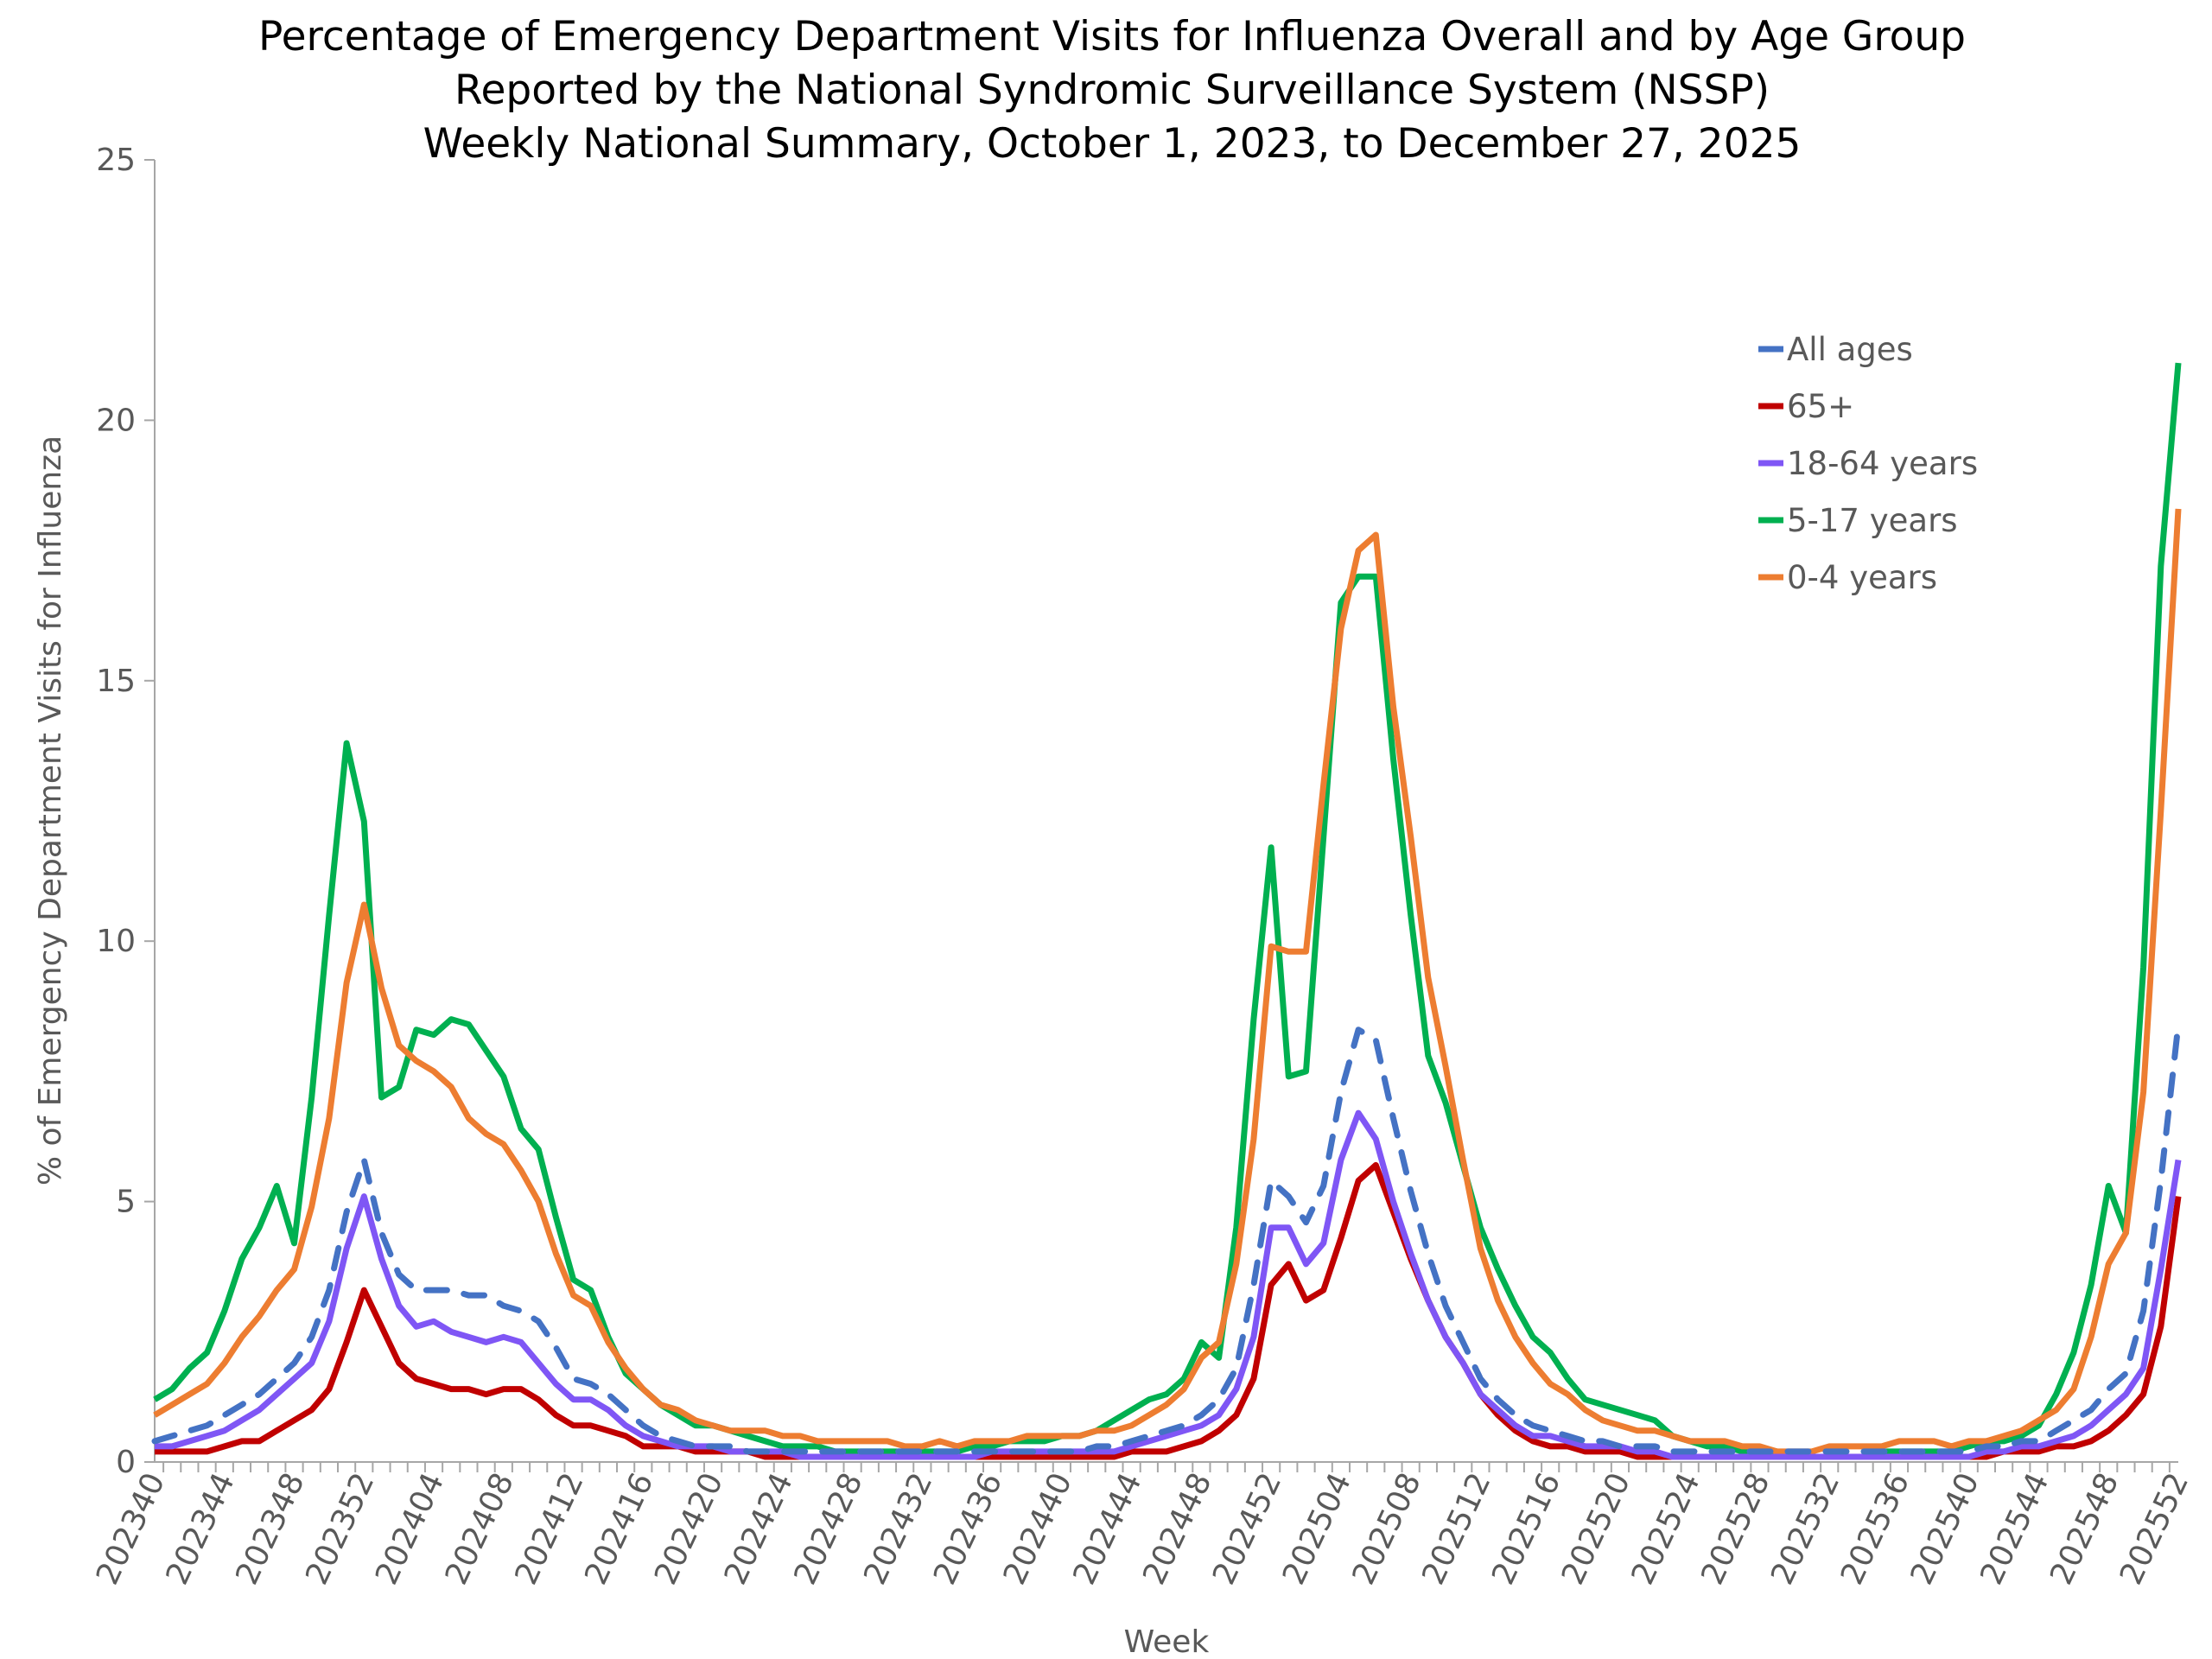 Image resolution: width=2212 pixels, height=1659 pixels. What do you see at coordinates (131, 1528) in the screenshot?
I see `x-tick-label: 202340` at bounding box center [131, 1528].